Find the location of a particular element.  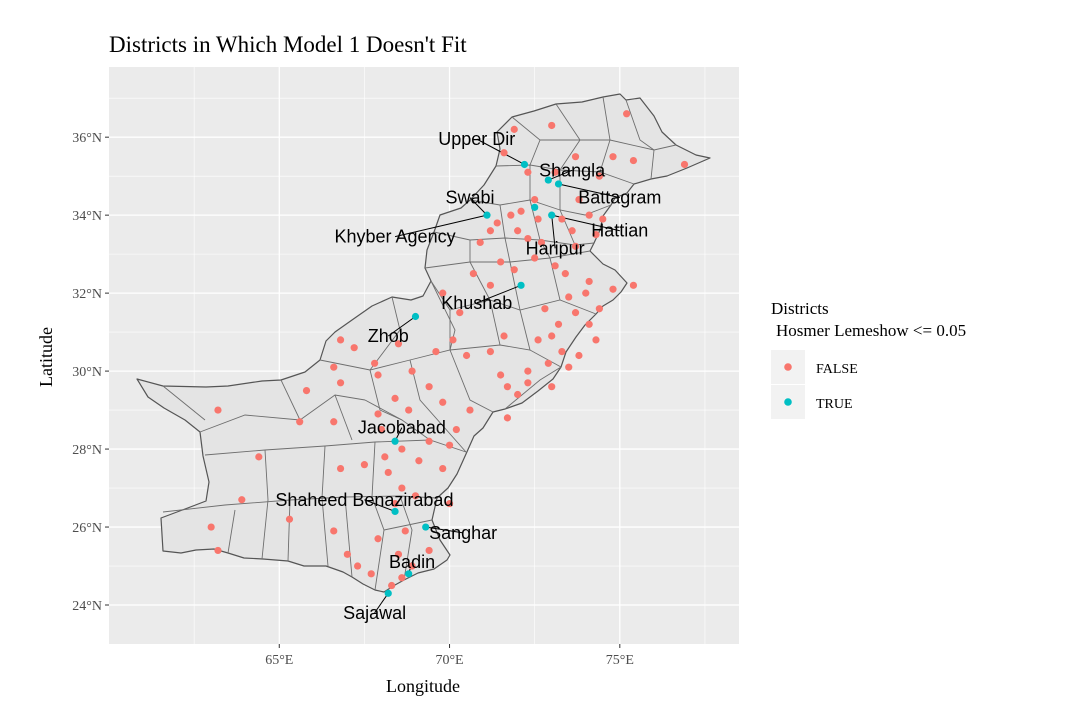

y-tick-label: 26°N is located at coordinates (87, 528).